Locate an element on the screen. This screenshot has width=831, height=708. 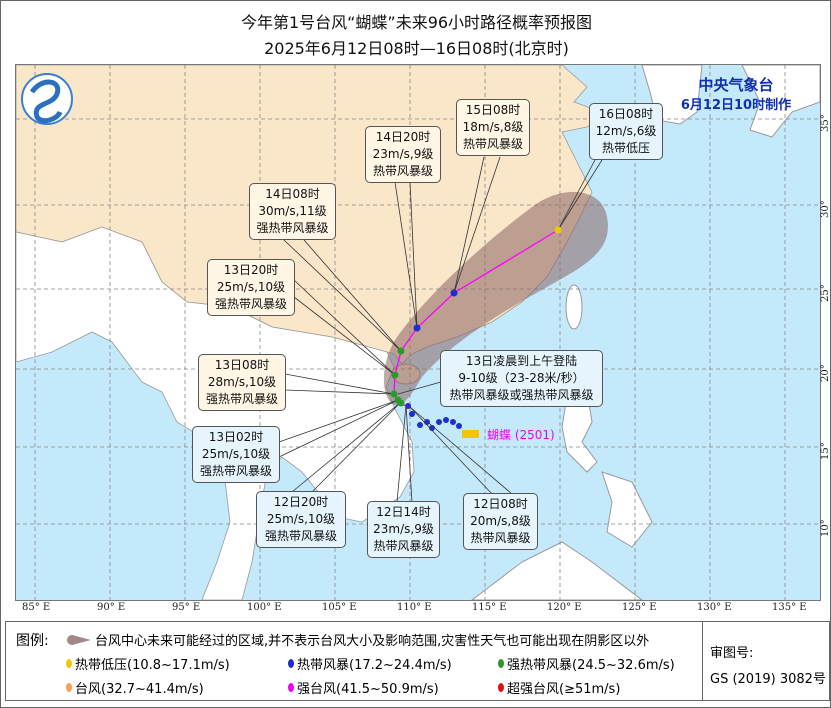
longitude-label: 120° E is located at coordinates (564, 607).